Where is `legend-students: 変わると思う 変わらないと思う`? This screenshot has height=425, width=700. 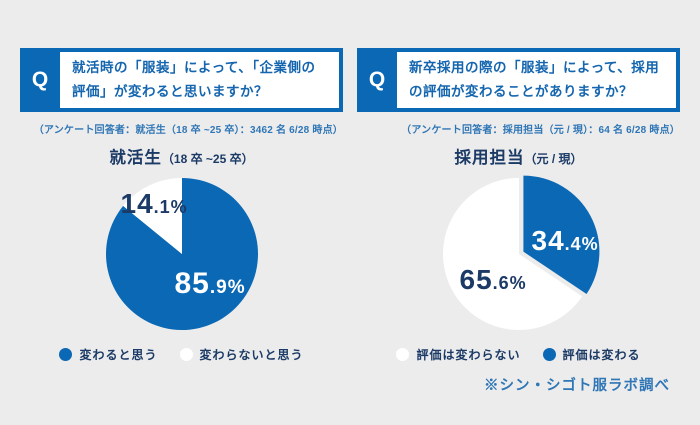
legend-students: 変わると思う 変わらないと思う is located at coordinates (181, 354).